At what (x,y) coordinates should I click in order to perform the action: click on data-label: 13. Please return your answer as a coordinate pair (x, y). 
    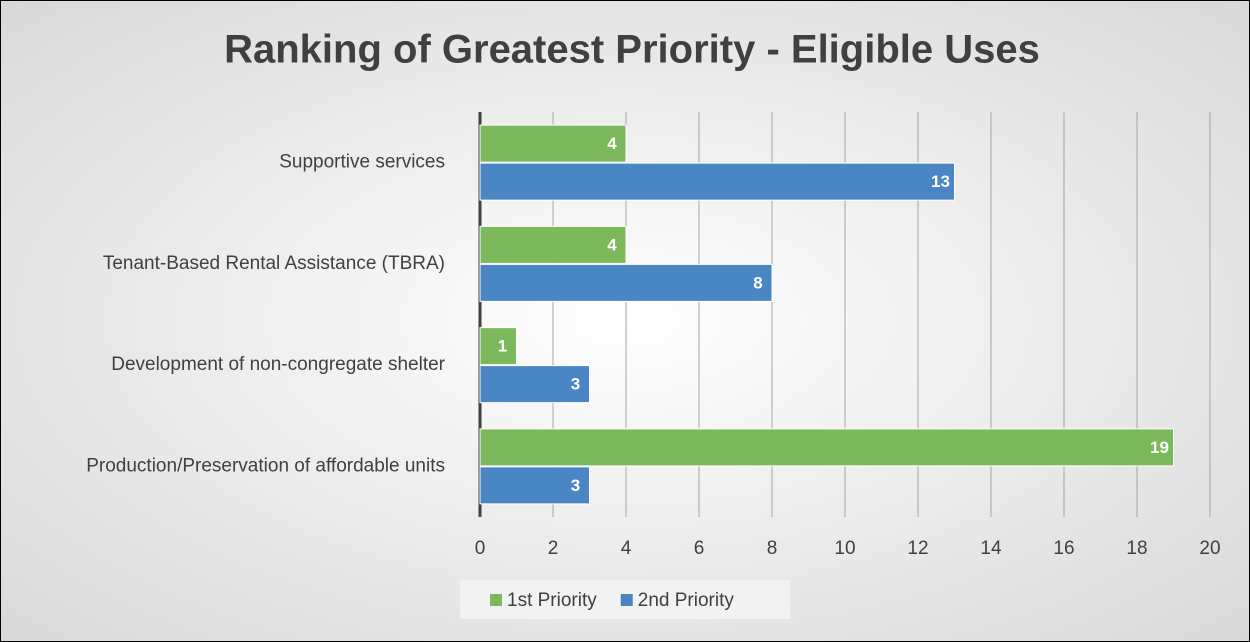
    Looking at the image, I should click on (940, 181).